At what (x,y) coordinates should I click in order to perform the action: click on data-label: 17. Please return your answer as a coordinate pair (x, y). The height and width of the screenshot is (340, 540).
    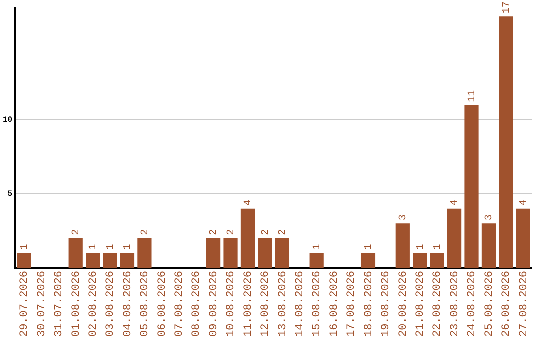
    Looking at the image, I should click on (507, 8).